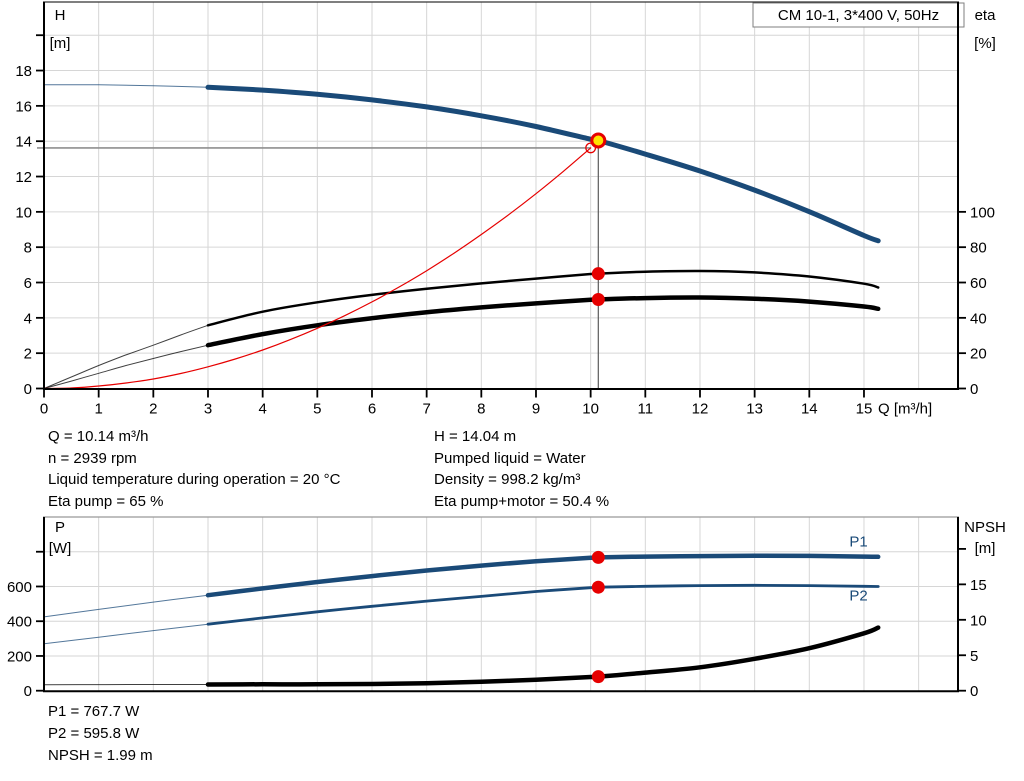 The width and height of the screenshot is (1024, 781). I want to click on p2-curve, so click(543, 604).